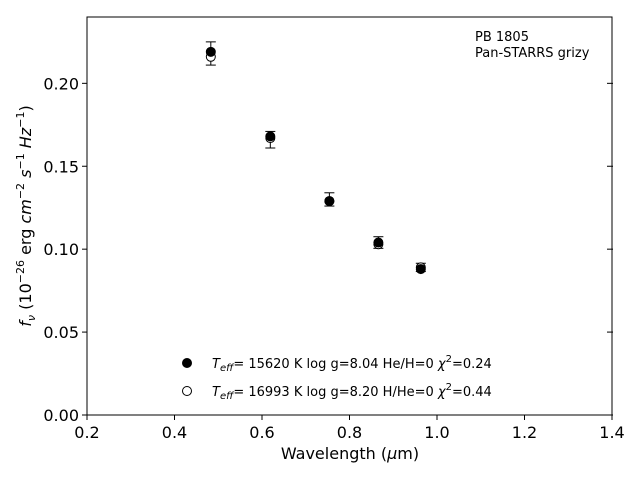 Image resolution: width=640 pixels, height=480 pixels. What do you see at coordinates (26, 215) in the screenshot?
I see `y-axis-label: fν (10−26 erg cm−2 s−1 Hz−1)` at bounding box center [26, 215].